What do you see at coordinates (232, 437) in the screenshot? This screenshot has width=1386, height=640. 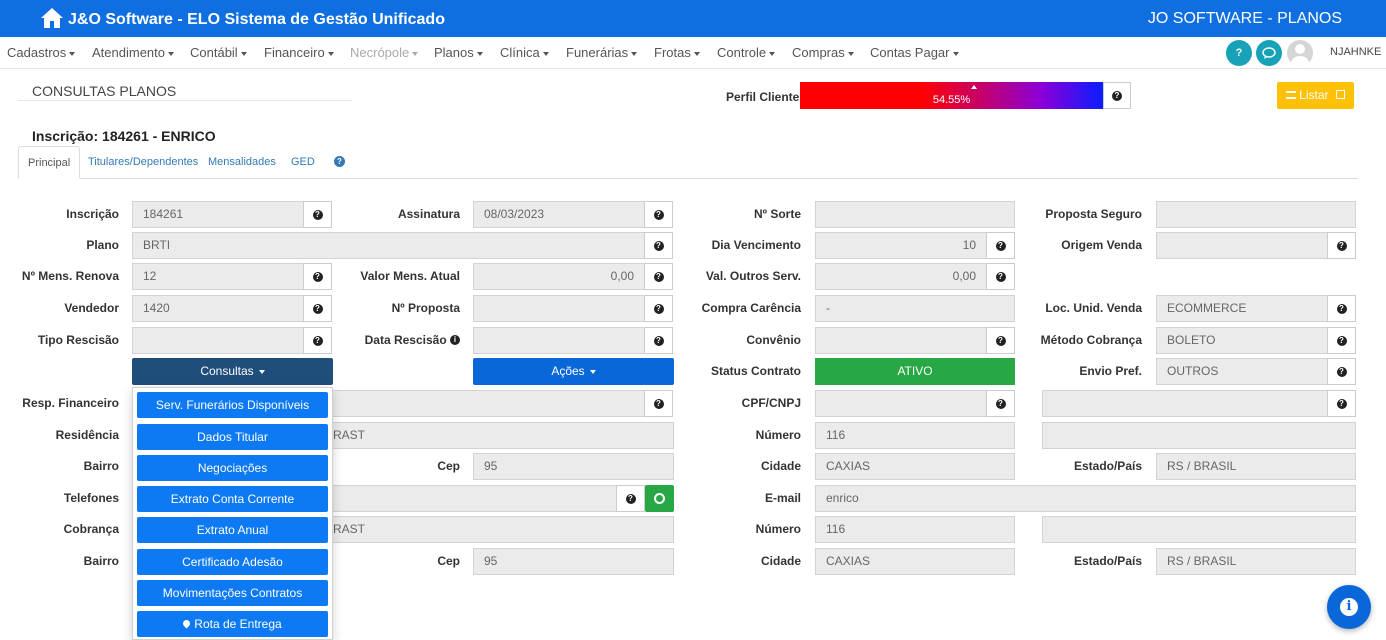 I see `menu-item-dados-titular: Dados Titular` at bounding box center [232, 437].